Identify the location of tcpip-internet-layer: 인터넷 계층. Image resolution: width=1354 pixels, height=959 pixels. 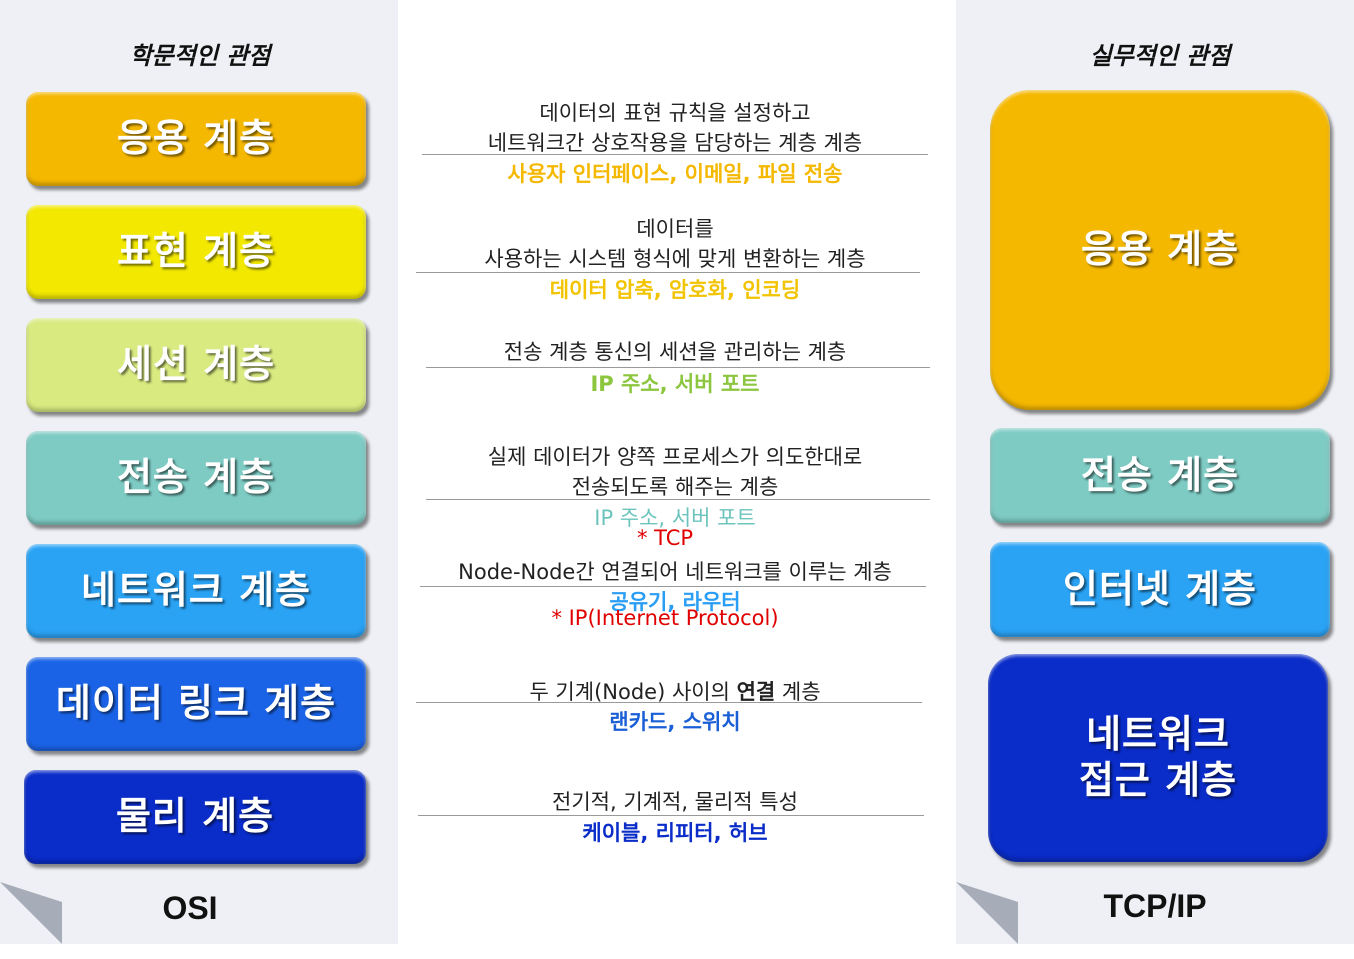
(1160, 589).